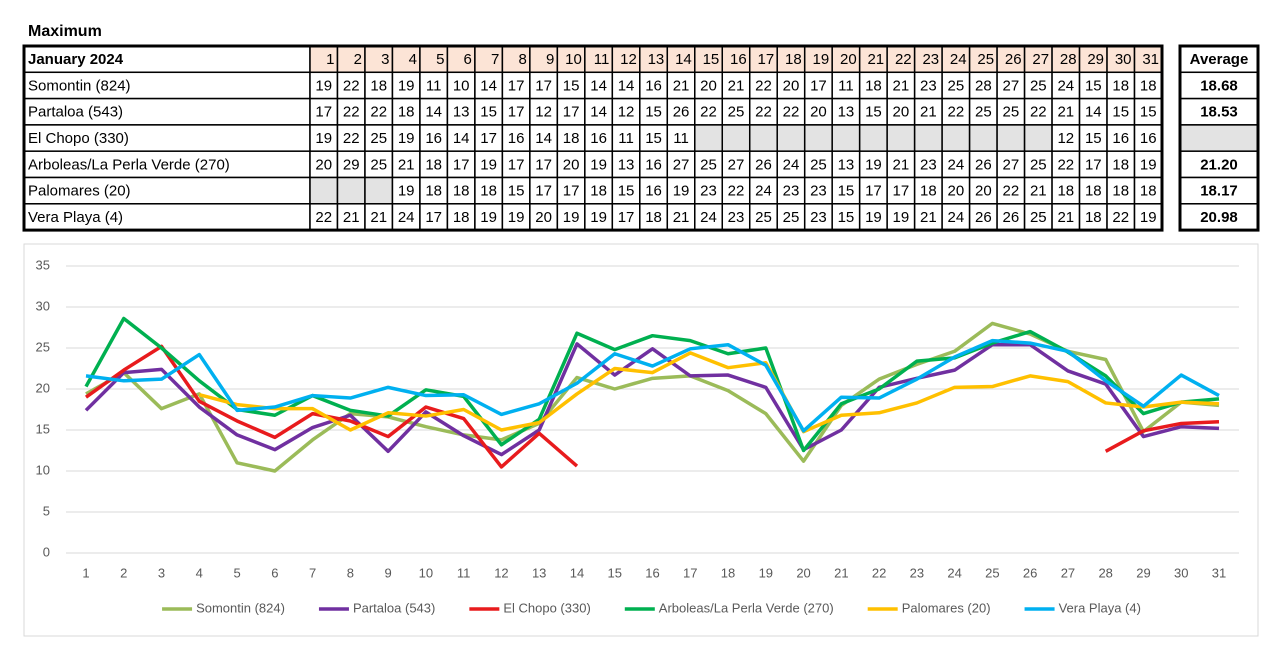 This screenshot has width=1280, height=671. Describe the element at coordinates (1219, 217) in the screenshot. I see `average-value: 20.98` at that location.